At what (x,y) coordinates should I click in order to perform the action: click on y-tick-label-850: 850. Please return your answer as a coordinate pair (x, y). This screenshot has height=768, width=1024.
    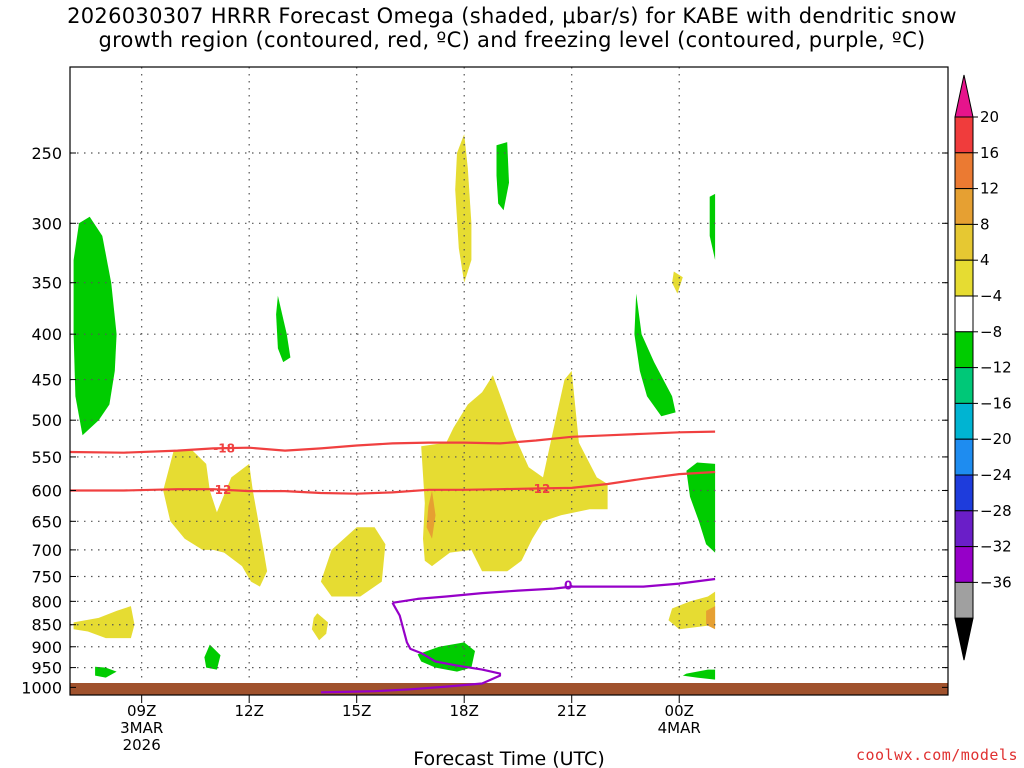
    Looking at the image, I should click on (46, 625).